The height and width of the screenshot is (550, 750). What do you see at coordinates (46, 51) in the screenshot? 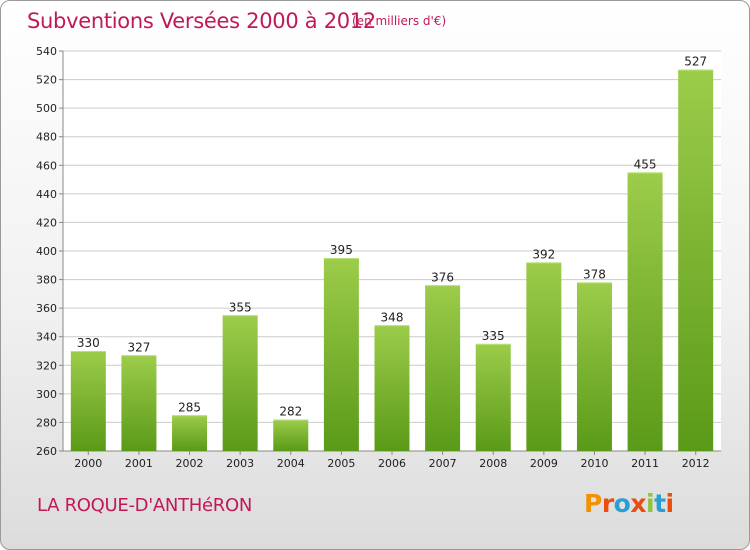
I see `y-tick-label: 540` at bounding box center [46, 51].